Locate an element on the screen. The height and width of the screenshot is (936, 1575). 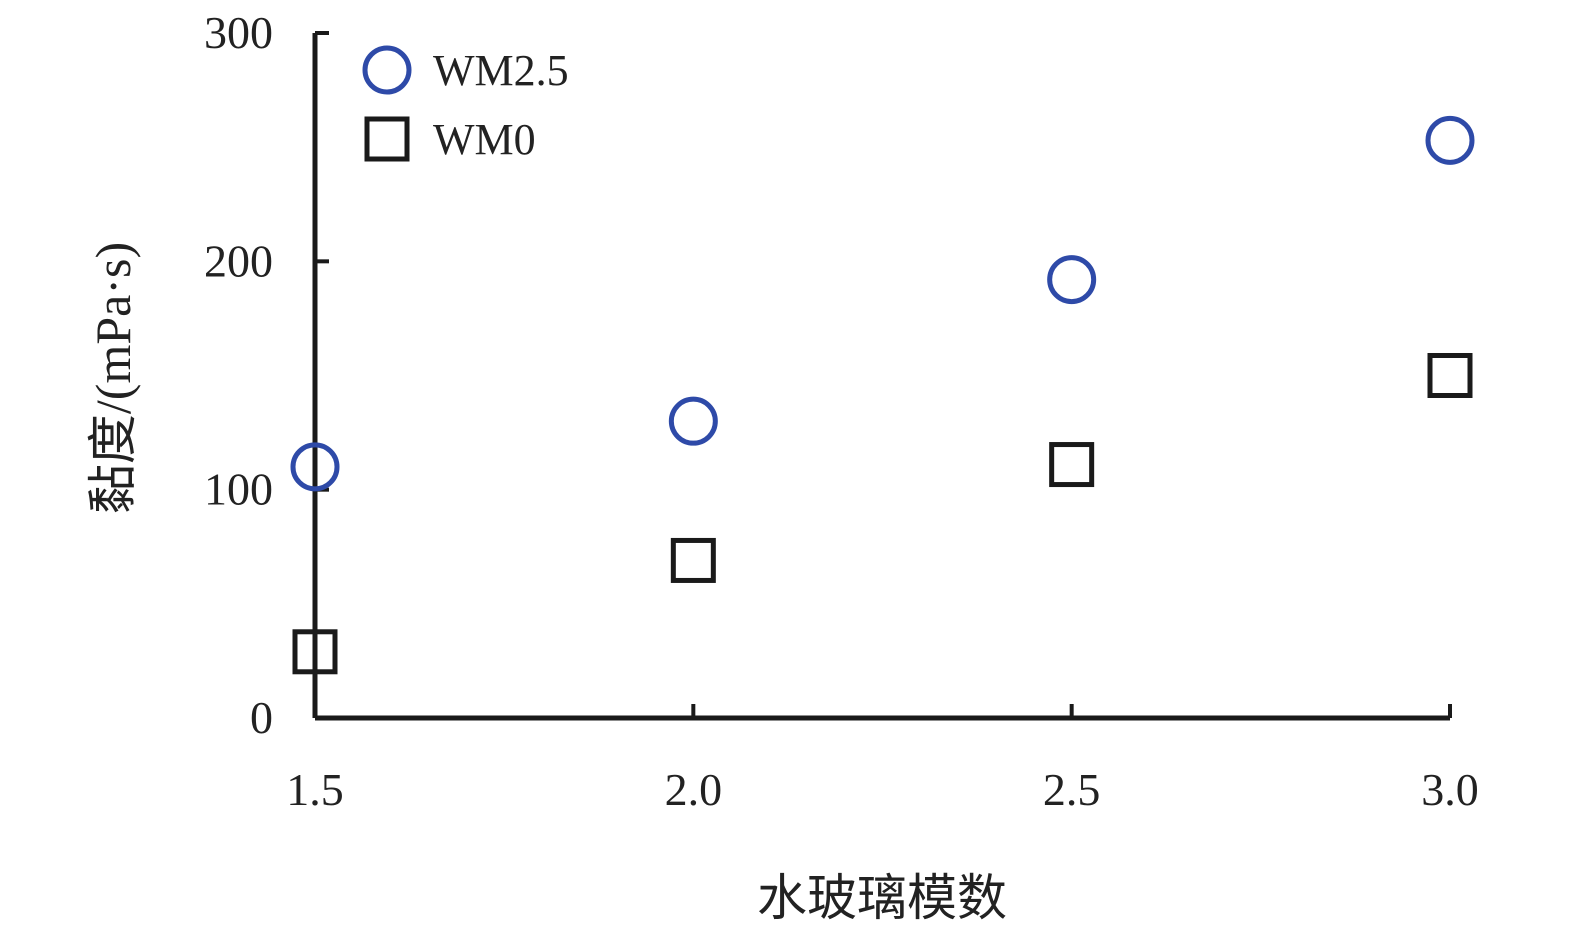
legend-label: WM0 is located at coordinates (484, 139).